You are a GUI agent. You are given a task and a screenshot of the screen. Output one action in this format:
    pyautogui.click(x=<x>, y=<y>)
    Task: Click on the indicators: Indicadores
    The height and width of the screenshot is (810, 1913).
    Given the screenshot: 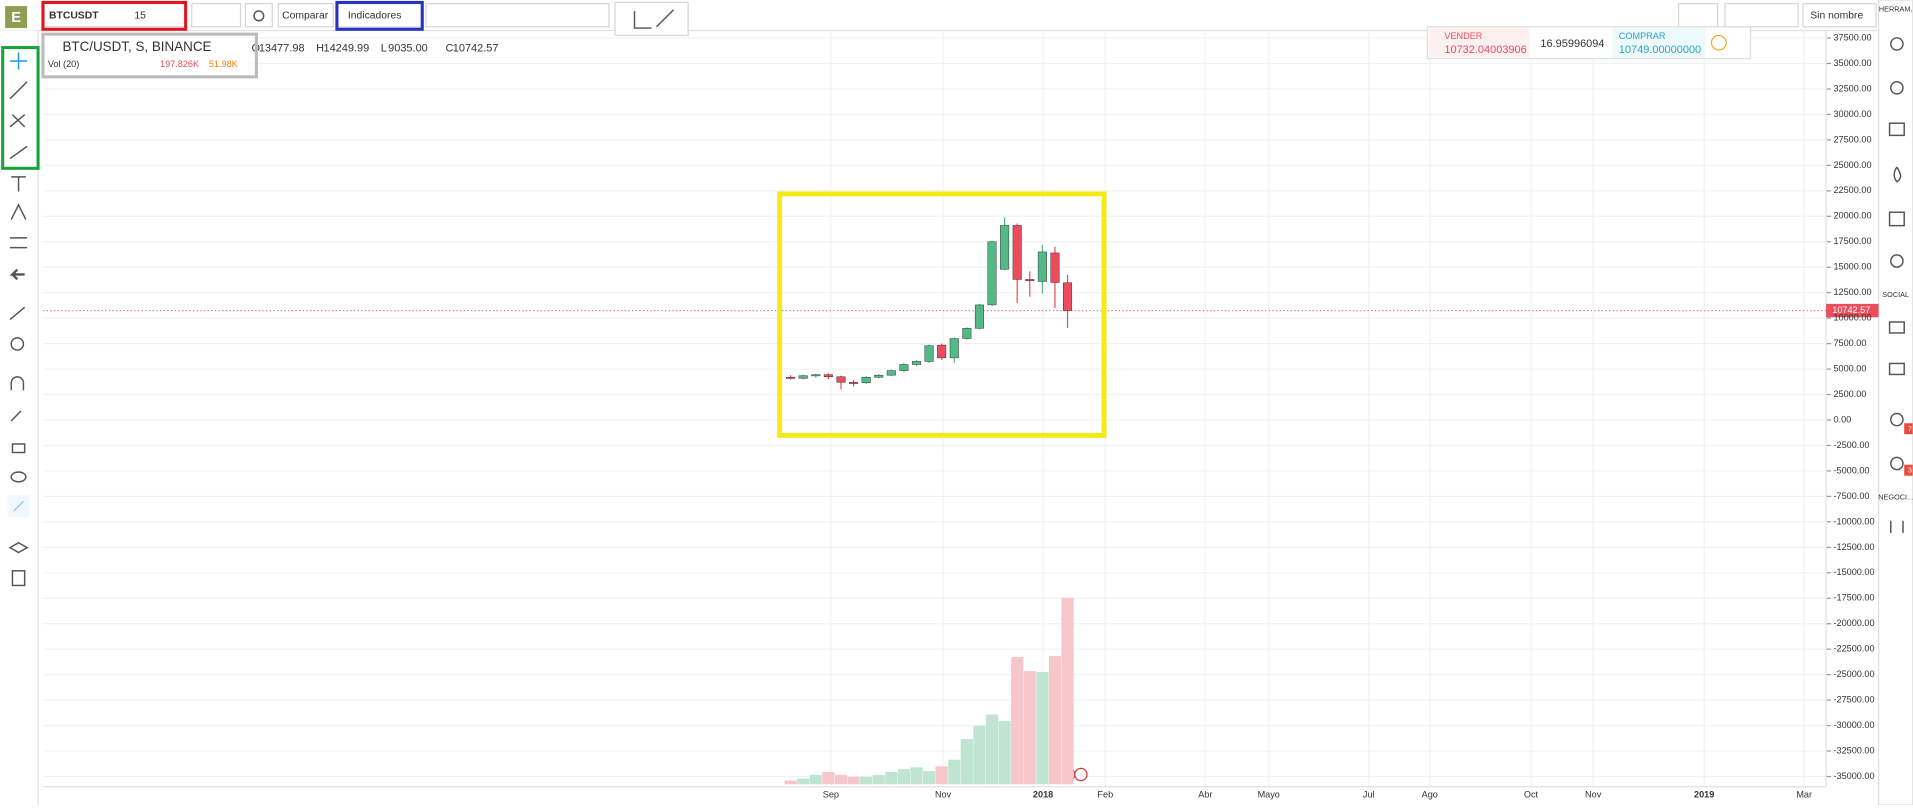 What is the action you would take?
    pyautogui.click(x=375, y=16)
    